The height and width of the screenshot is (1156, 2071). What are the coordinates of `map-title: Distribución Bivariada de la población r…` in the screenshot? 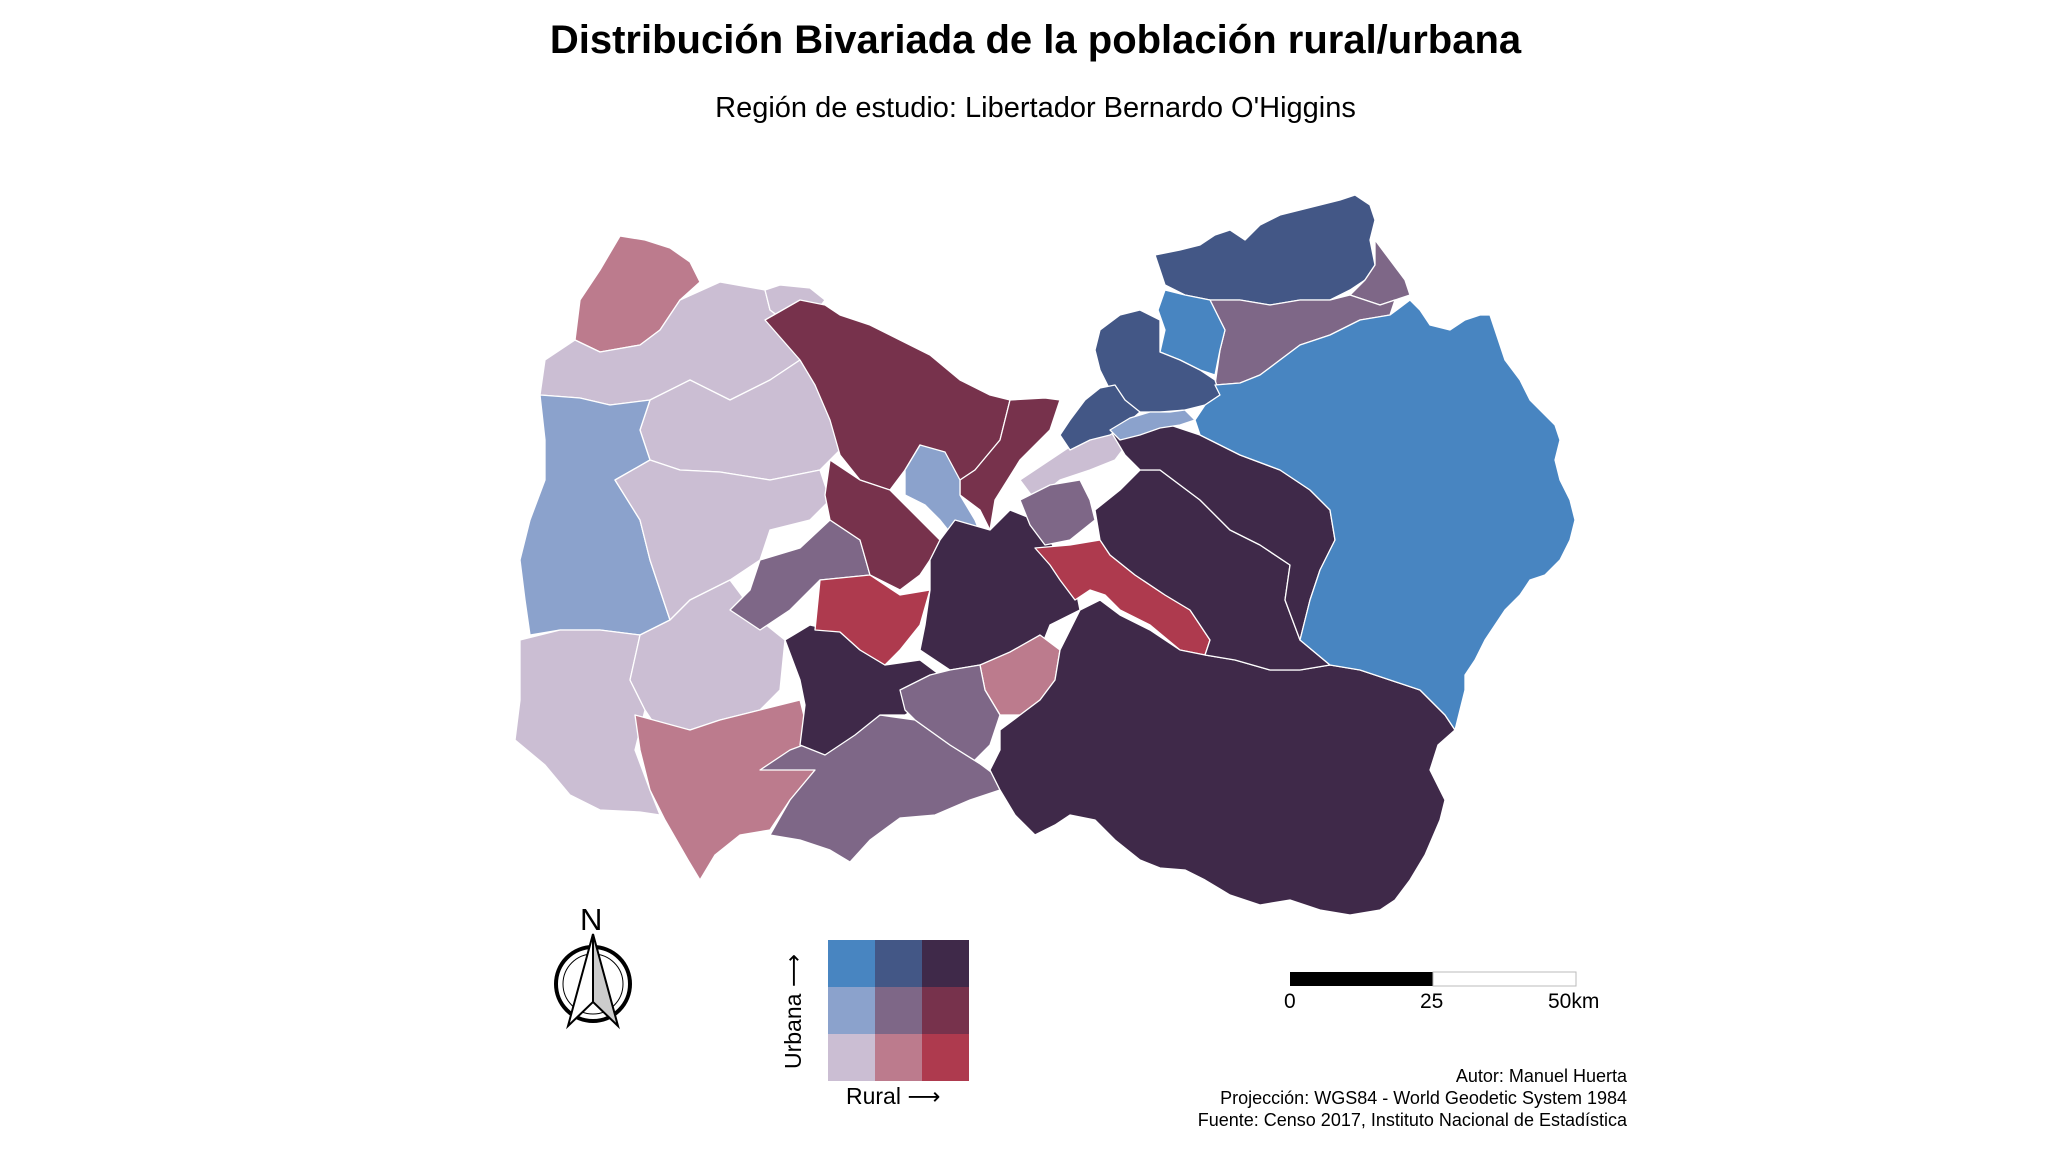 It's located at (1035, 40).